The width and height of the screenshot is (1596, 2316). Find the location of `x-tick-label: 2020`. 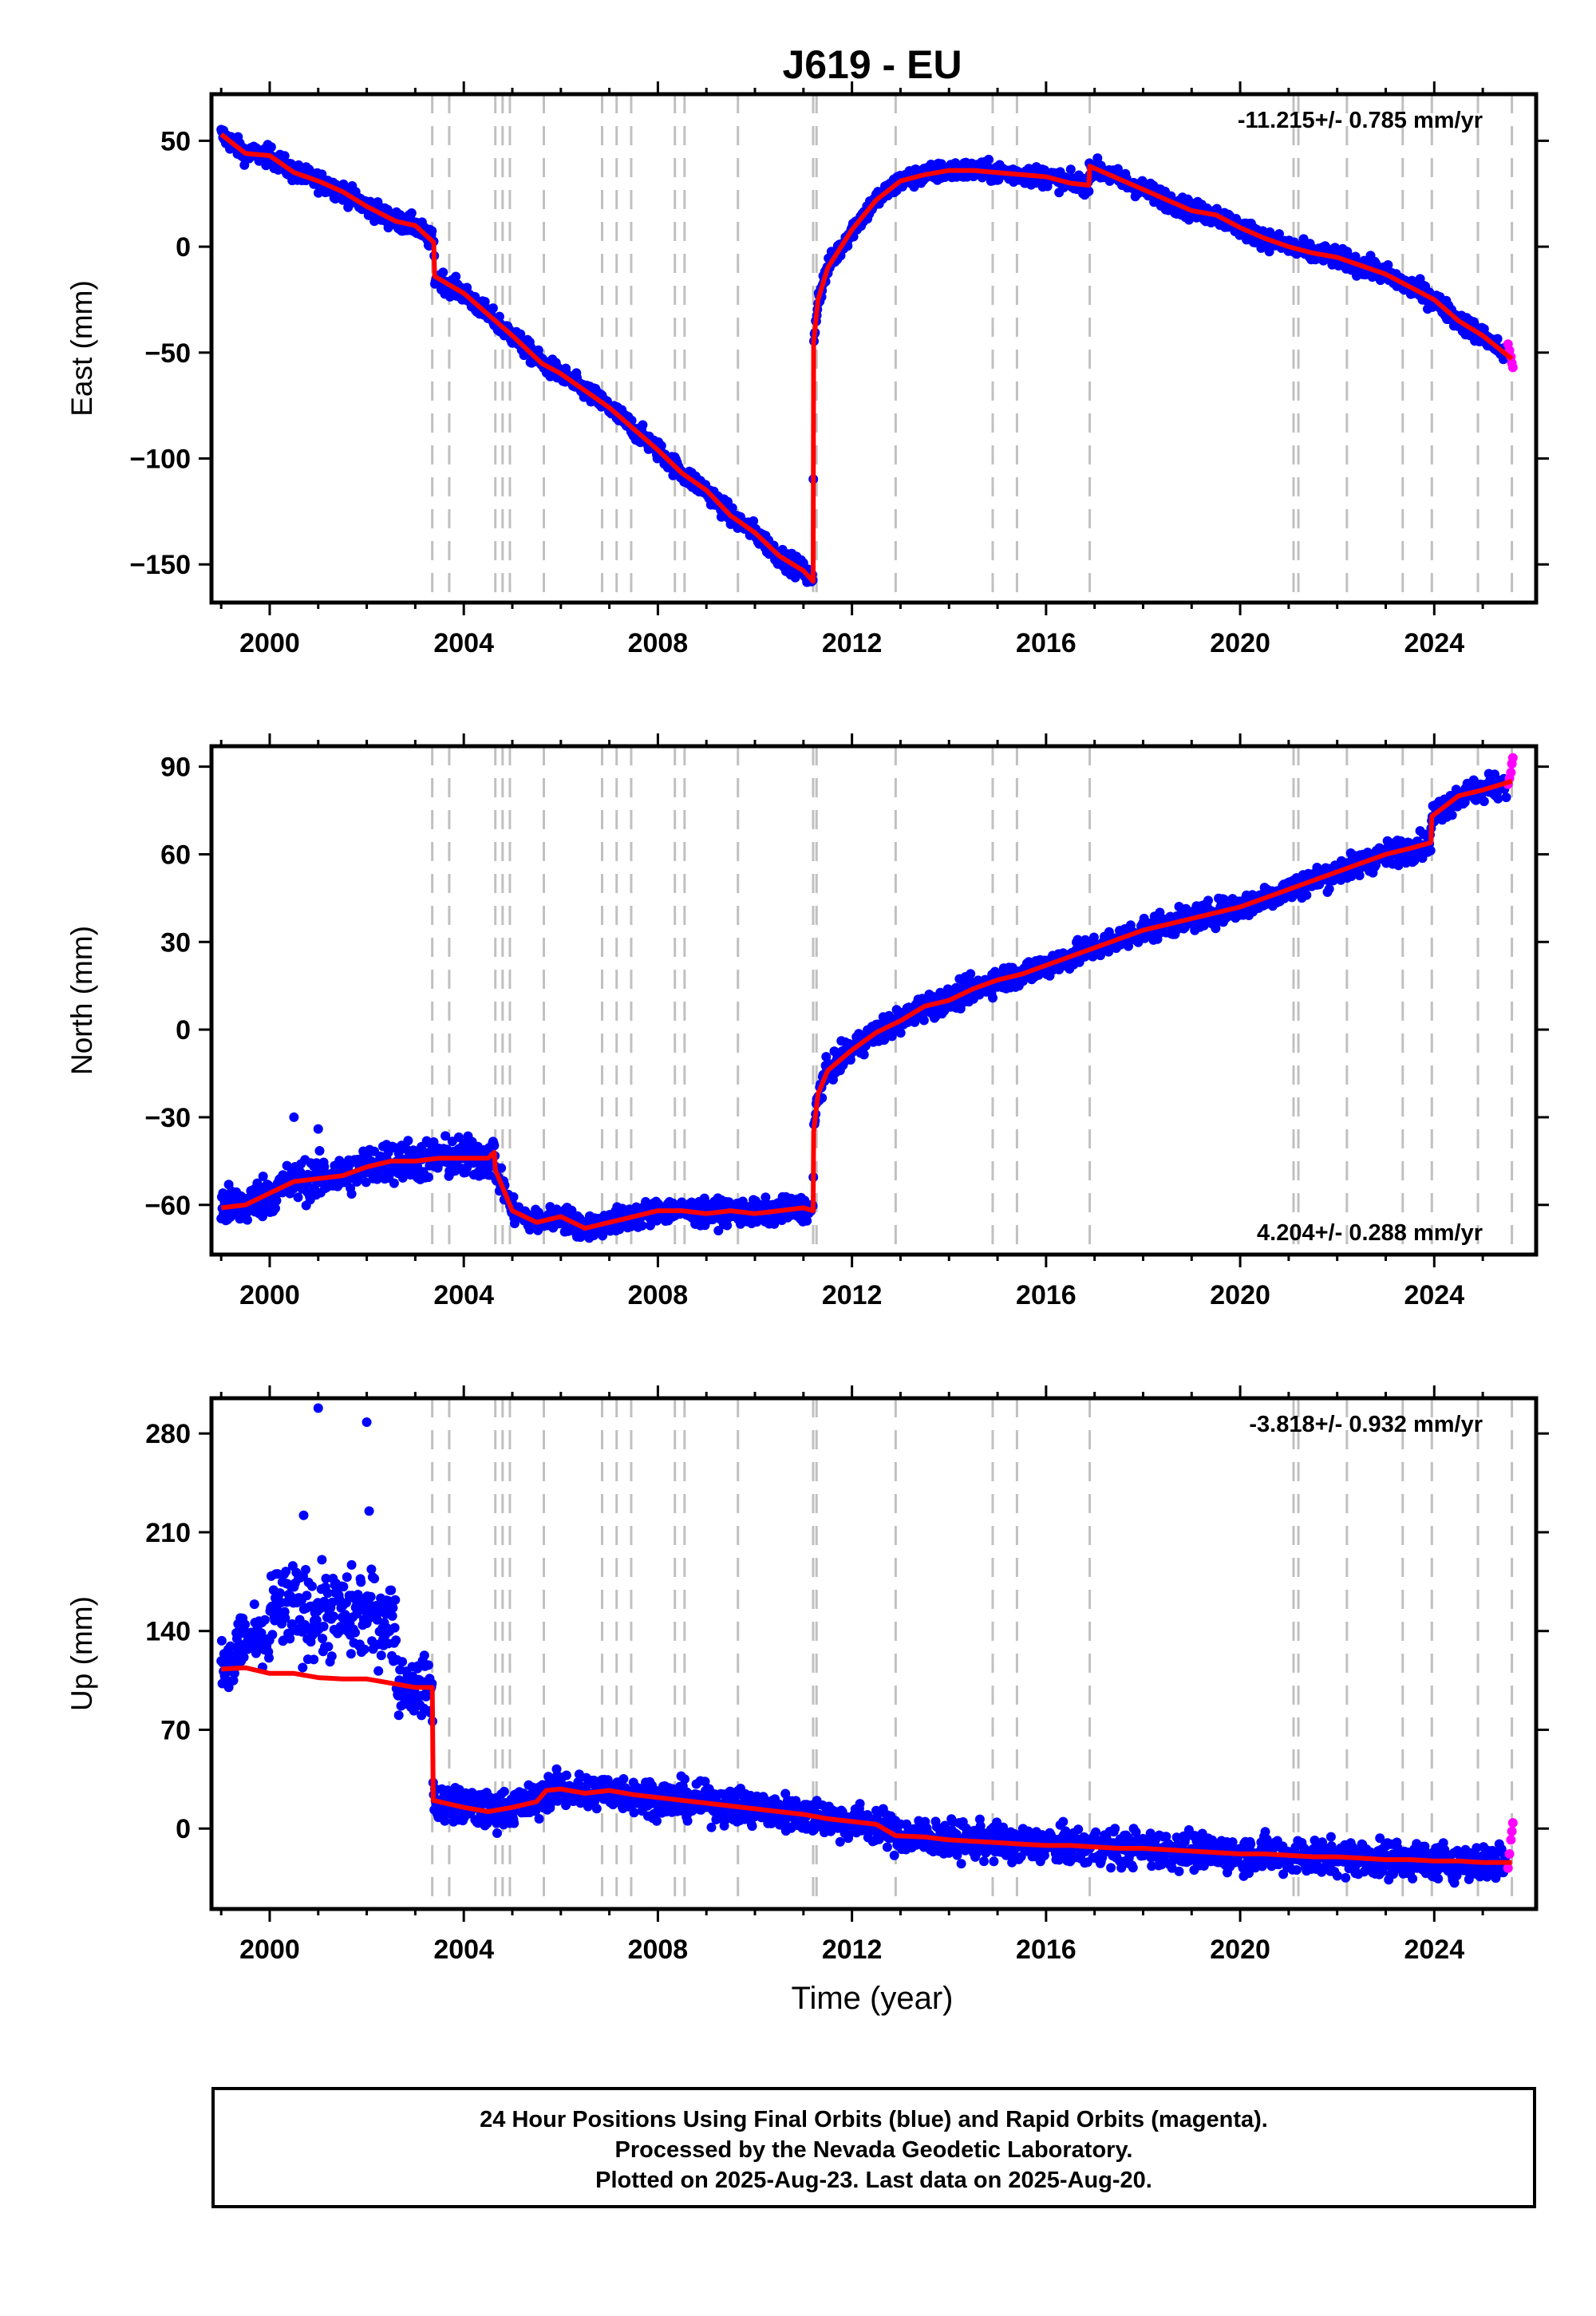

x-tick-label: 2020 is located at coordinates (1240, 1295).